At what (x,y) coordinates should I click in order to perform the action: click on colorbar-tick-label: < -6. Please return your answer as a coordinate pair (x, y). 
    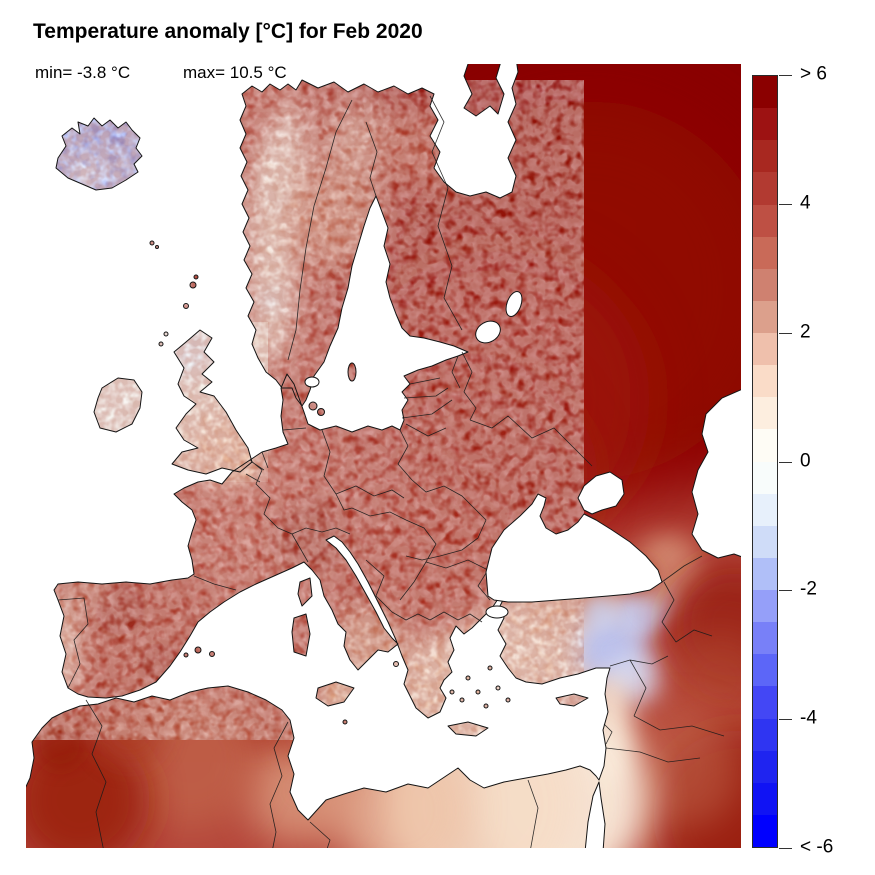
    Looking at the image, I should click on (817, 847).